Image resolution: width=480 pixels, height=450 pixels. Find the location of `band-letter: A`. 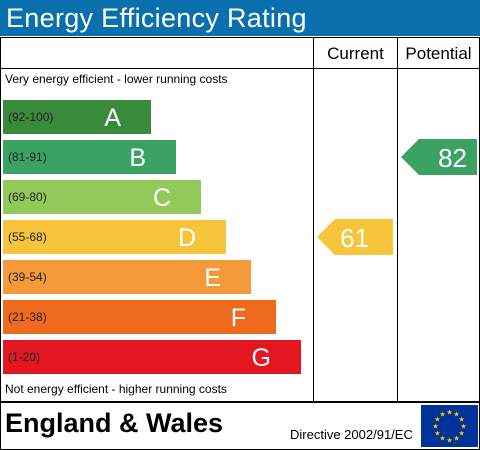

band-letter: A is located at coordinates (112, 118).